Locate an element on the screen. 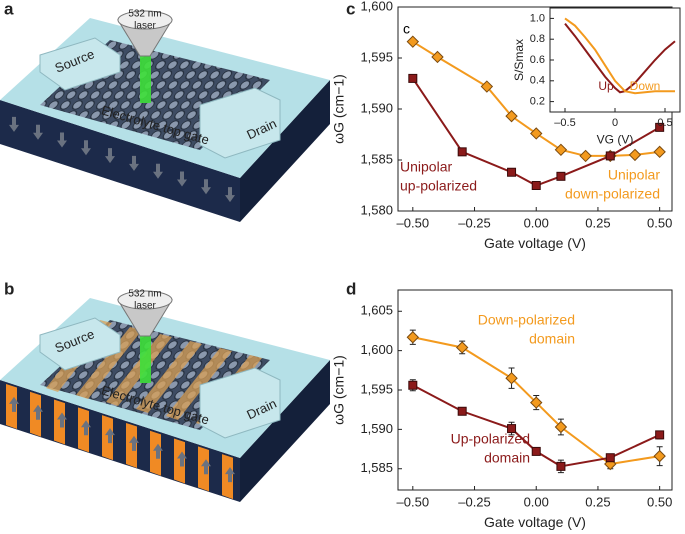  plot-area is located at coordinates (615, 60).